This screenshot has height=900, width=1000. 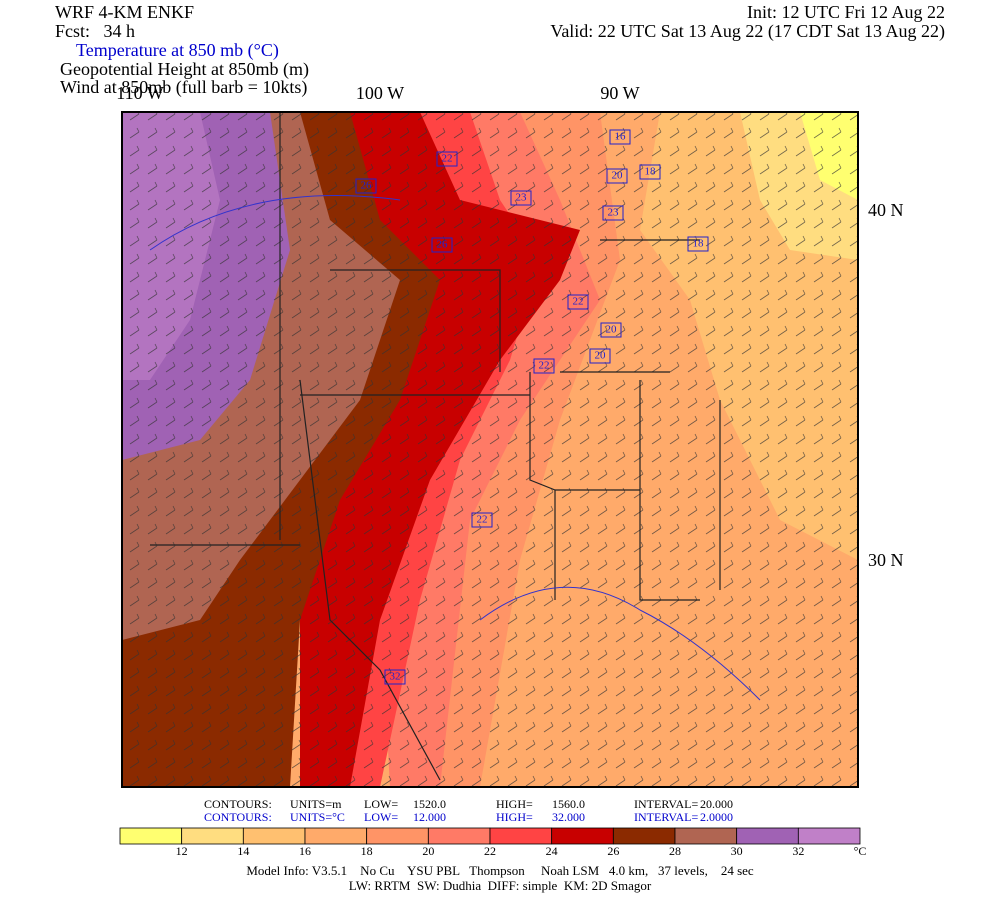 What do you see at coordinates (568, 804) in the screenshot?
I see `contour-info: 1560.0` at bounding box center [568, 804].